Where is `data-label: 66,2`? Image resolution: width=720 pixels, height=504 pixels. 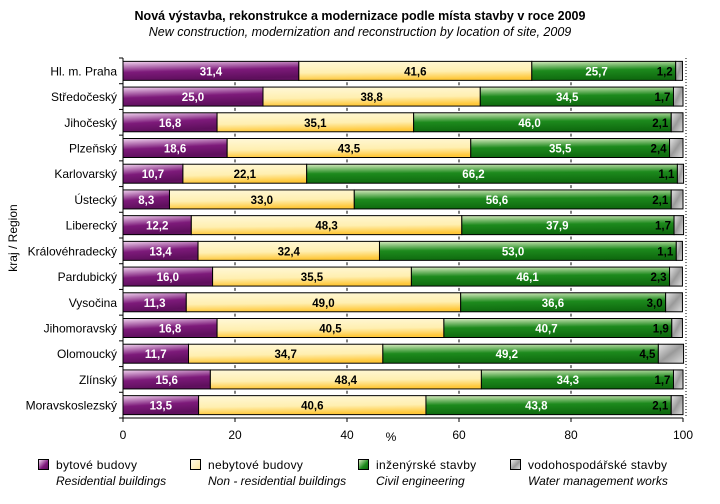
data-label: 66,2 is located at coordinates (473, 175).